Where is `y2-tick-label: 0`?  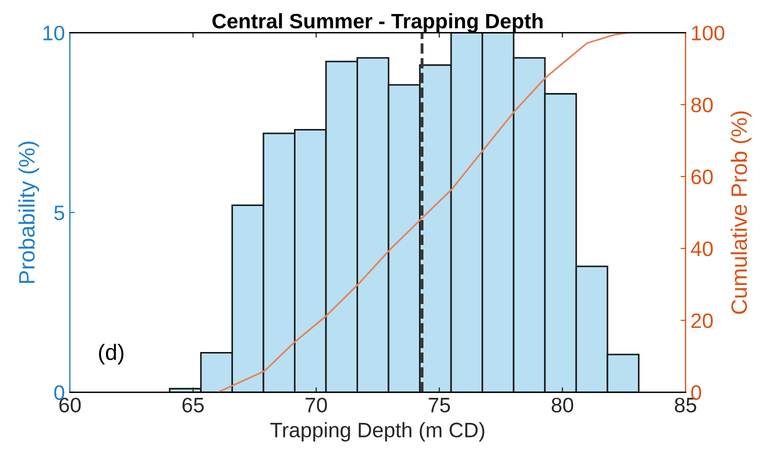
y2-tick-label: 0 is located at coordinates (696, 392).